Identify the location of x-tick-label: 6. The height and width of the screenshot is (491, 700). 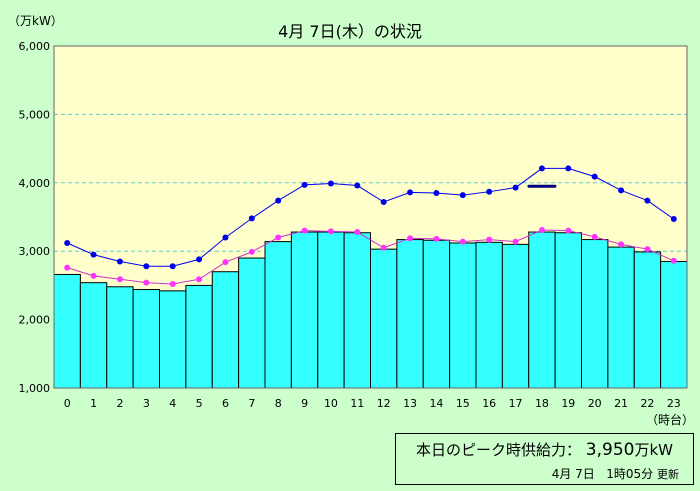
(225, 403).